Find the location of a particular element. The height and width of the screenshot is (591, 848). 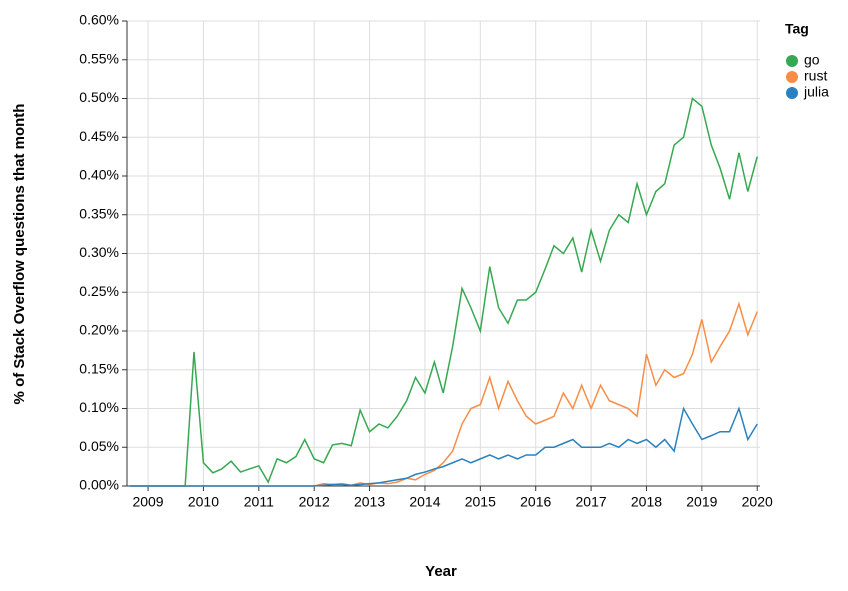

series-line is located at coordinates (443, 446).